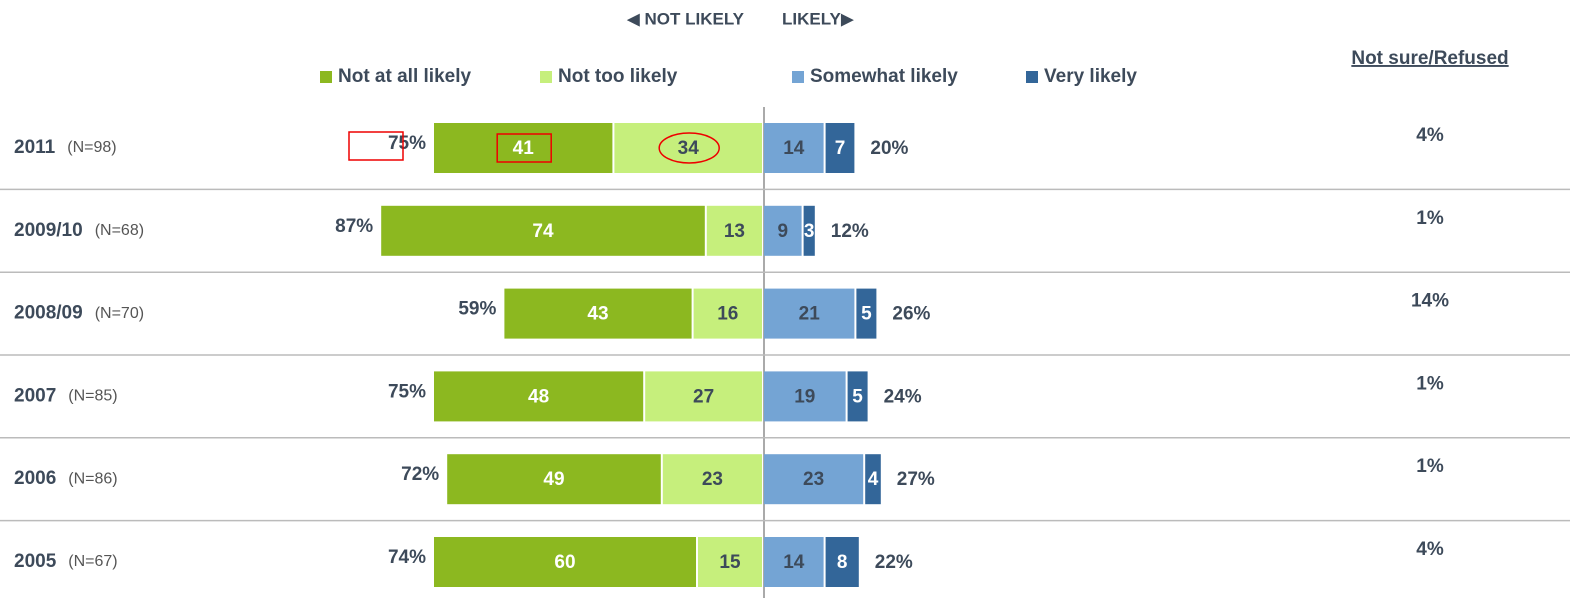 The width and height of the screenshot is (1570, 598). What do you see at coordinates (420, 474) in the screenshot?
I see `not-likely-total: 72%` at bounding box center [420, 474].